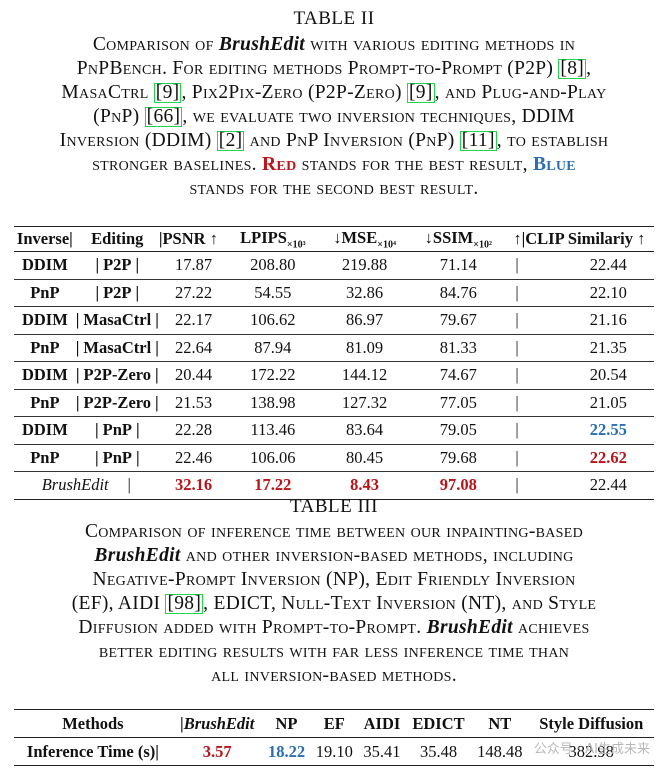 Image resolution: width=668 pixels, height=769 pixels. Describe the element at coordinates (334, 458) in the screenshot. I see `table-row: PnP | PnP | 22.46 106.06 80.45 79.68 | 22.62` at that location.